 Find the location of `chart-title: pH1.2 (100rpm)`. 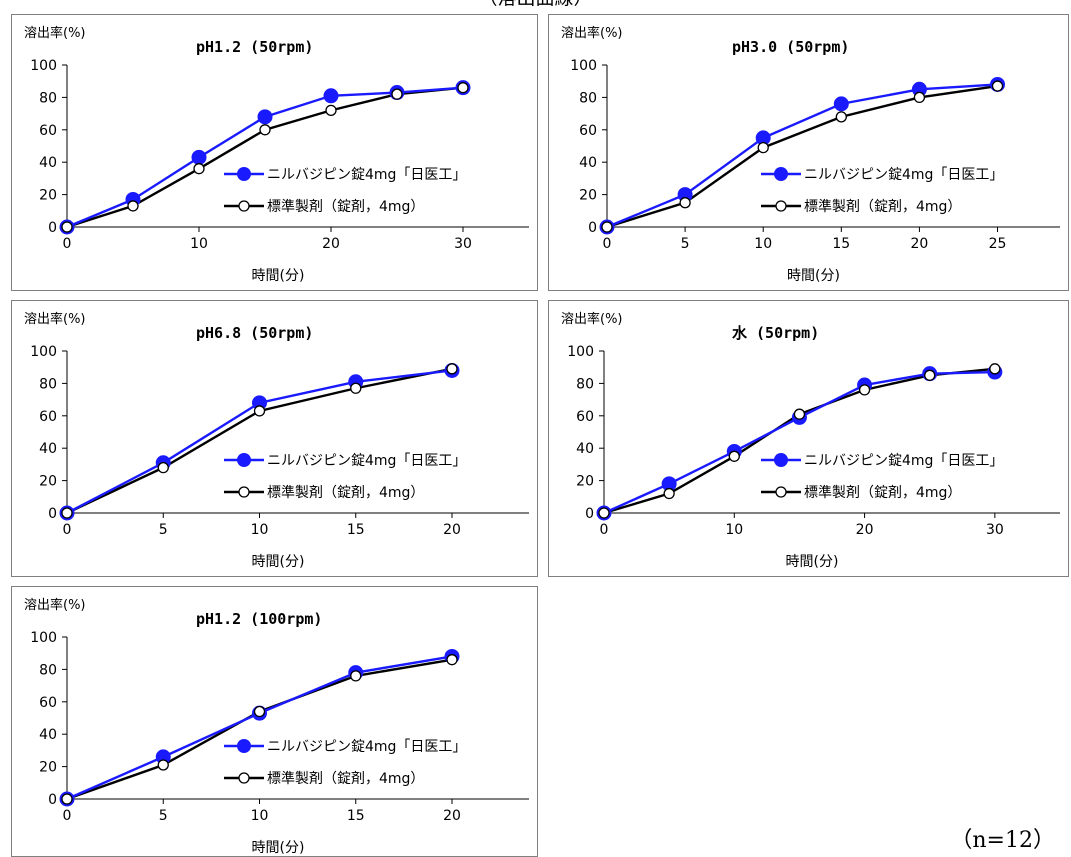

chart-title: pH1.2 (100rpm) is located at coordinates (259, 619).